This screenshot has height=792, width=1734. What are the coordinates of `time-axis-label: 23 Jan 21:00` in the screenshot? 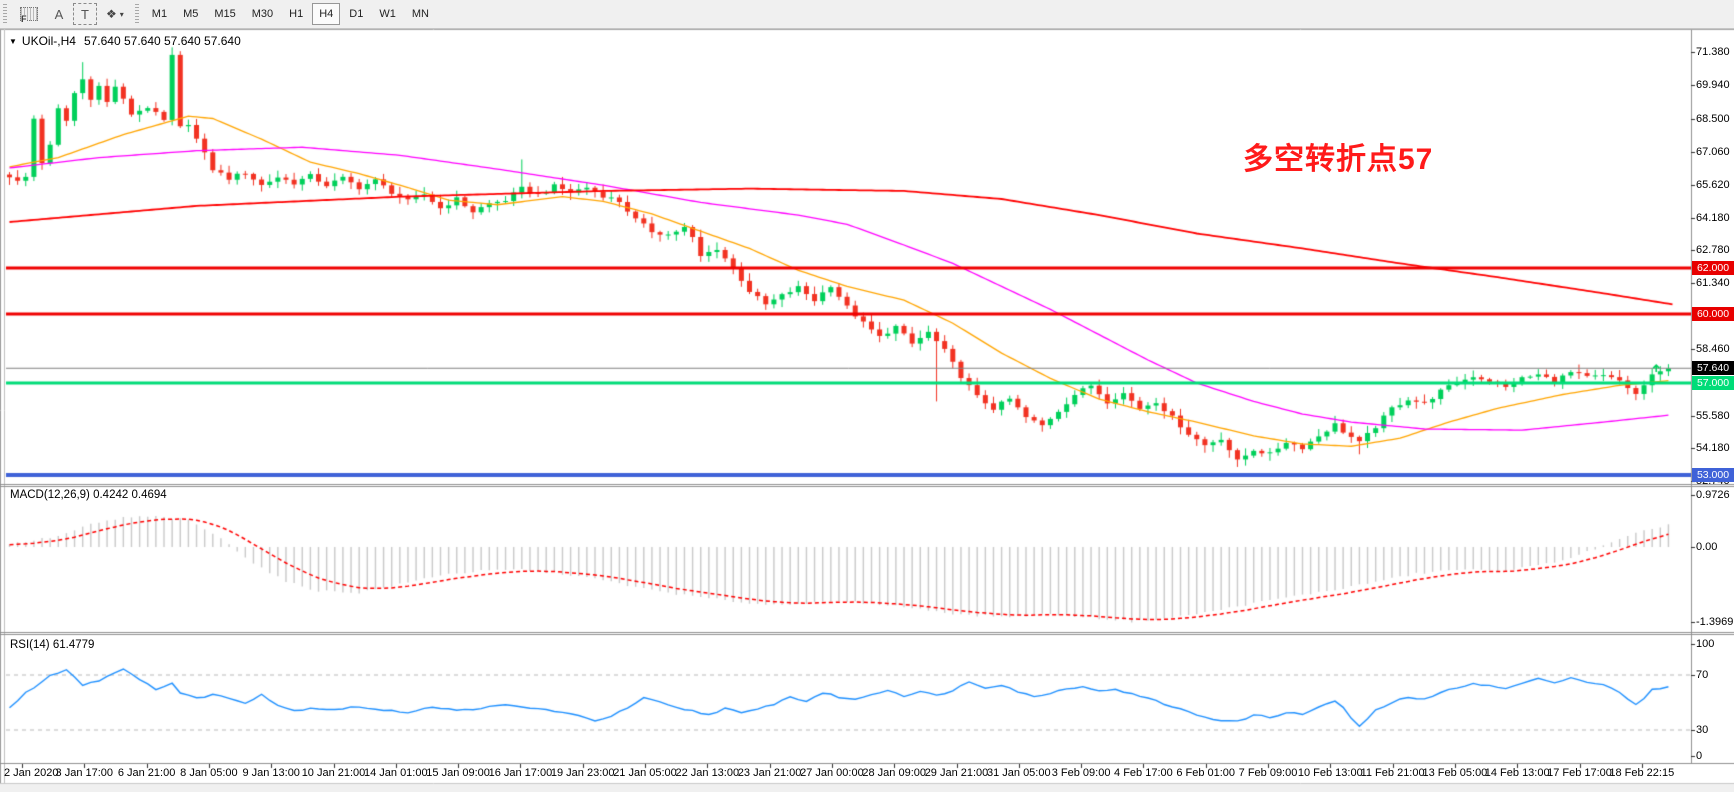 It's located at (769, 773).